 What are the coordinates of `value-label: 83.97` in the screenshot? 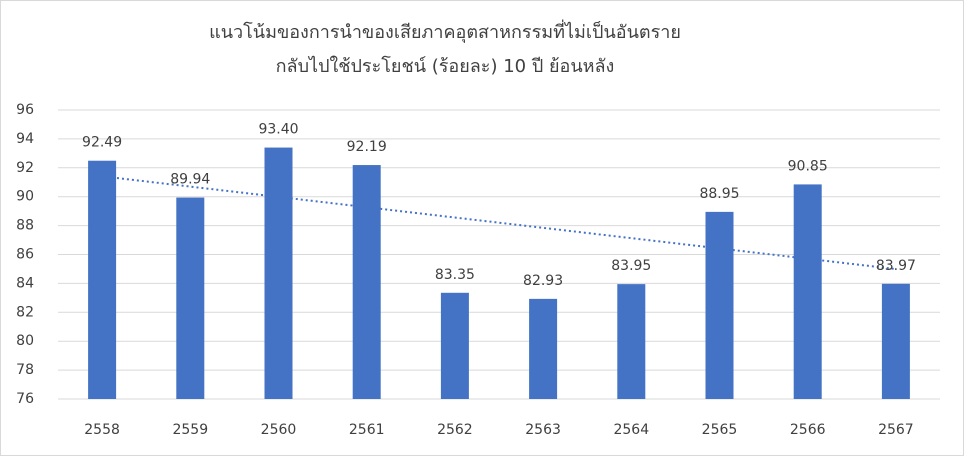 It's located at (896, 266).